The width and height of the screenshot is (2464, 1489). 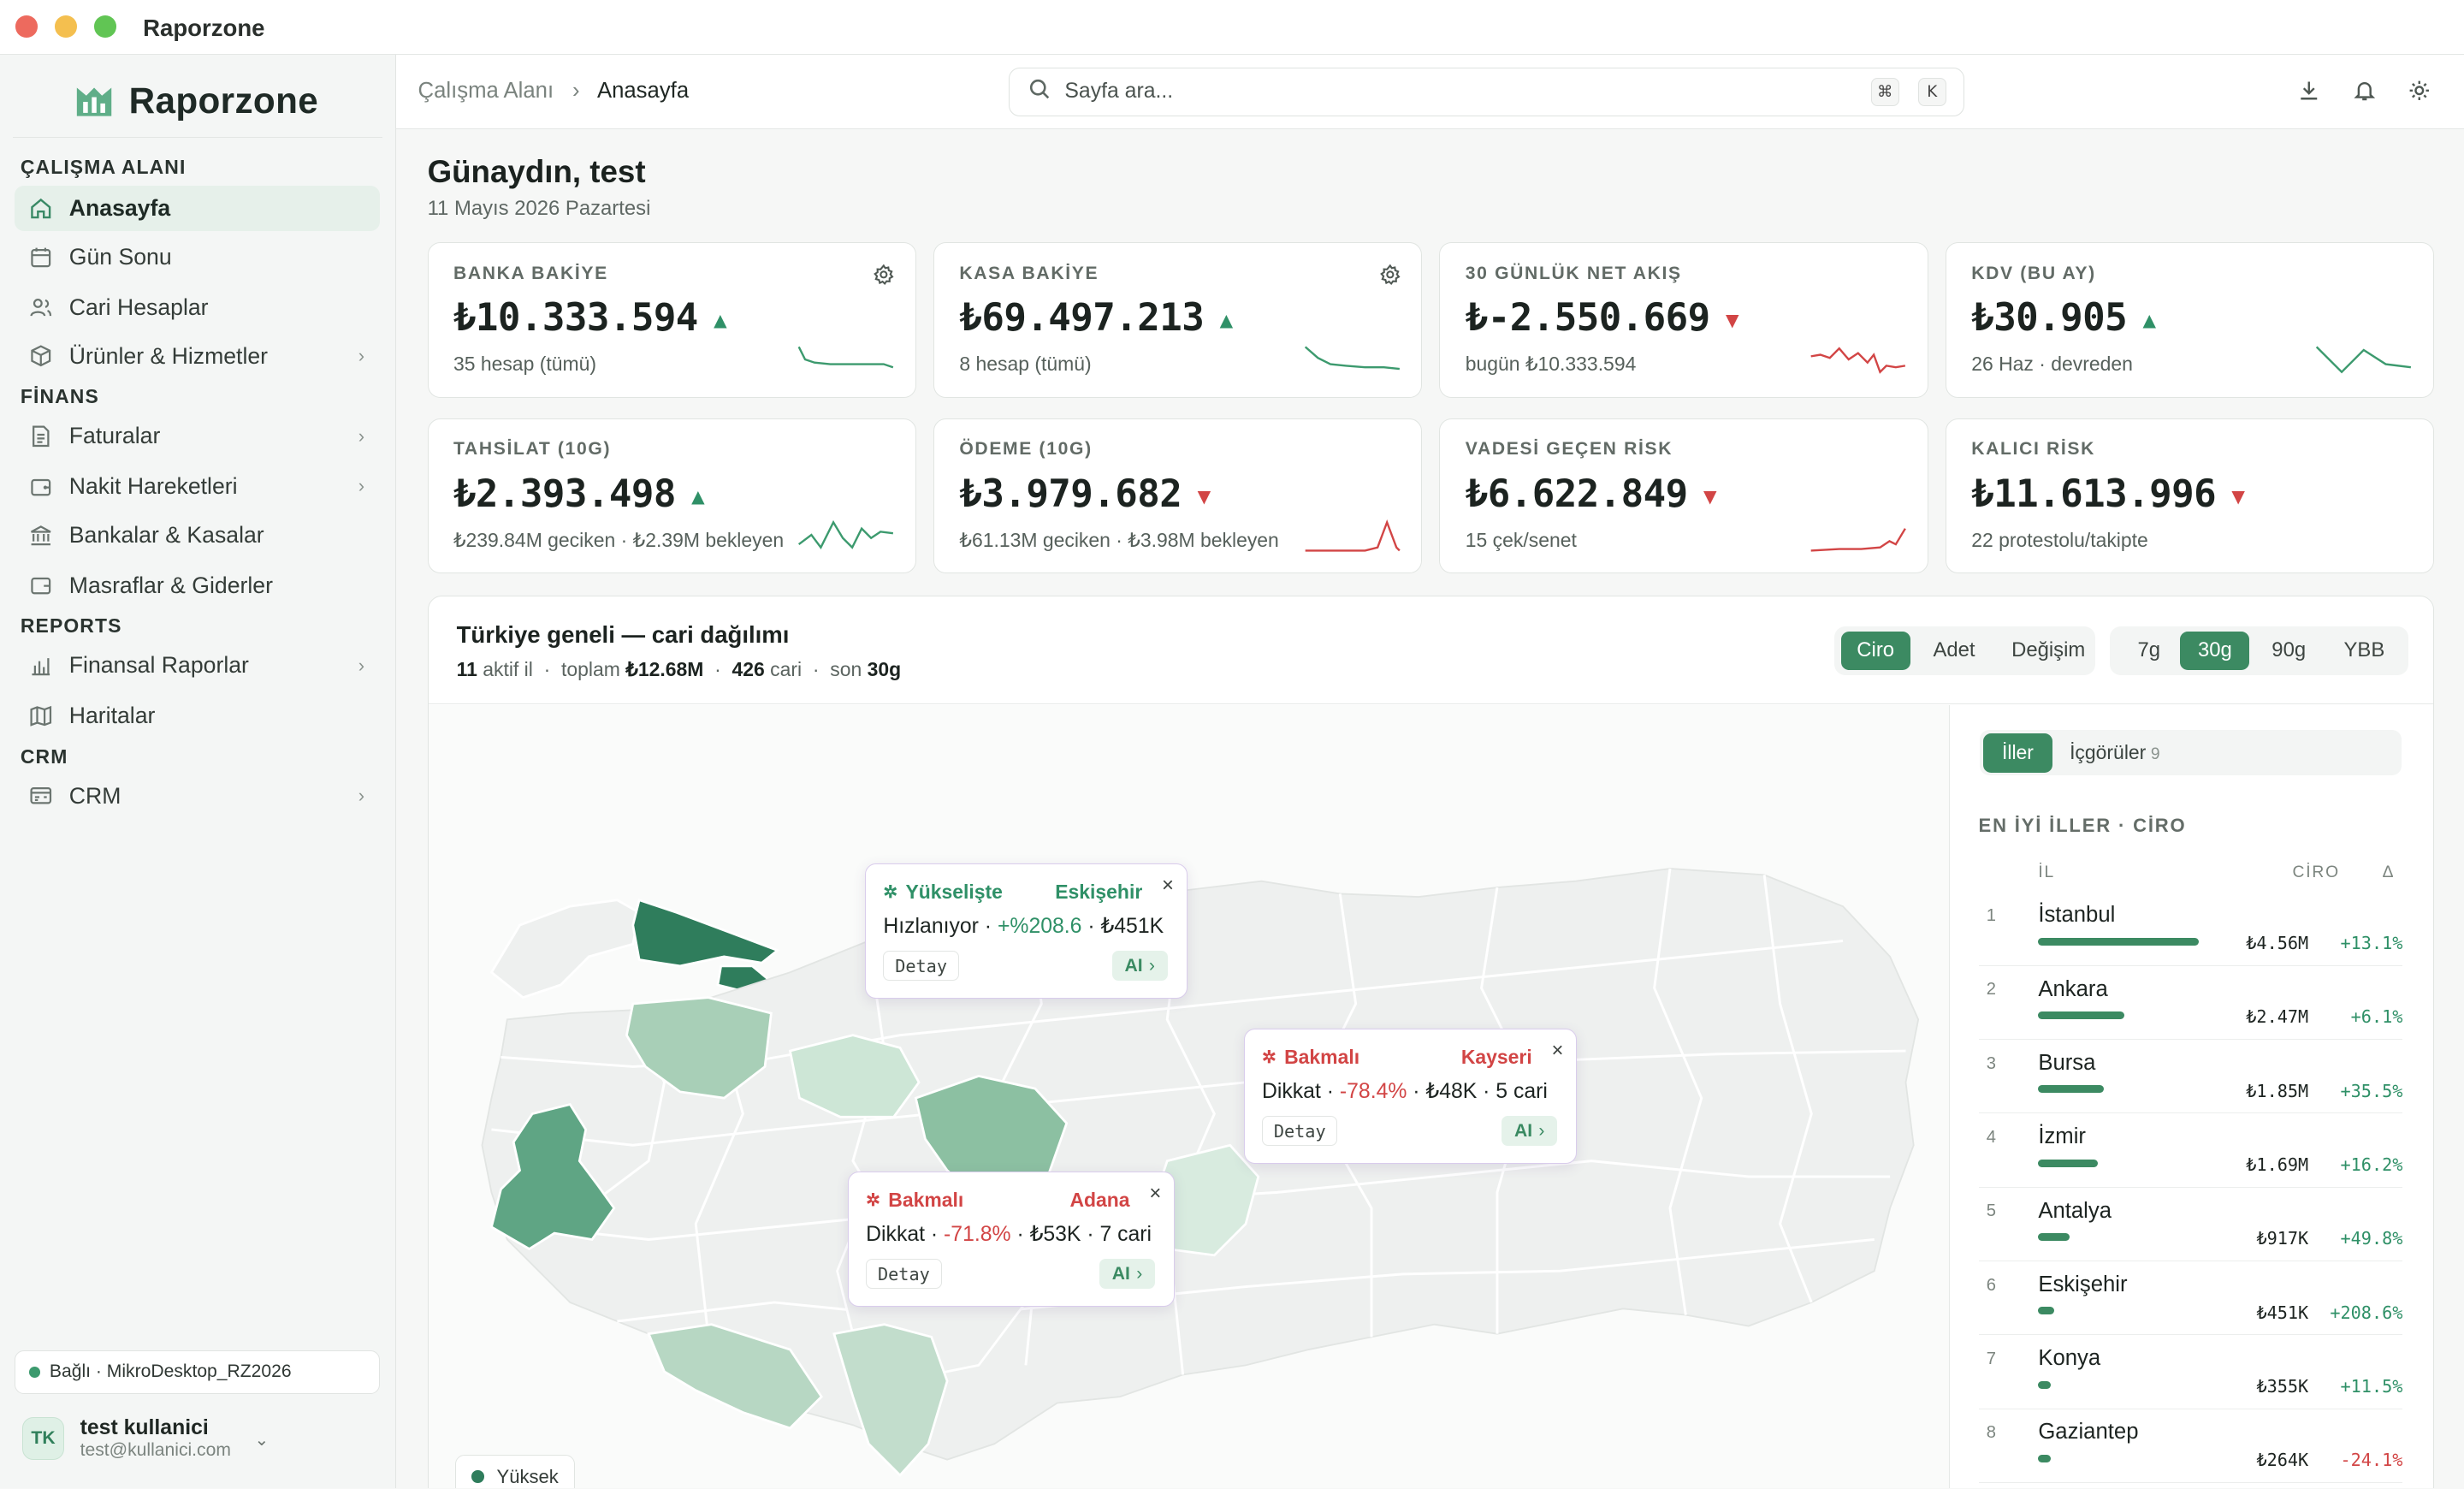 I want to click on sidebar-item-finansal-raporlar: Finansal Raporlar ›, so click(x=198, y=665).